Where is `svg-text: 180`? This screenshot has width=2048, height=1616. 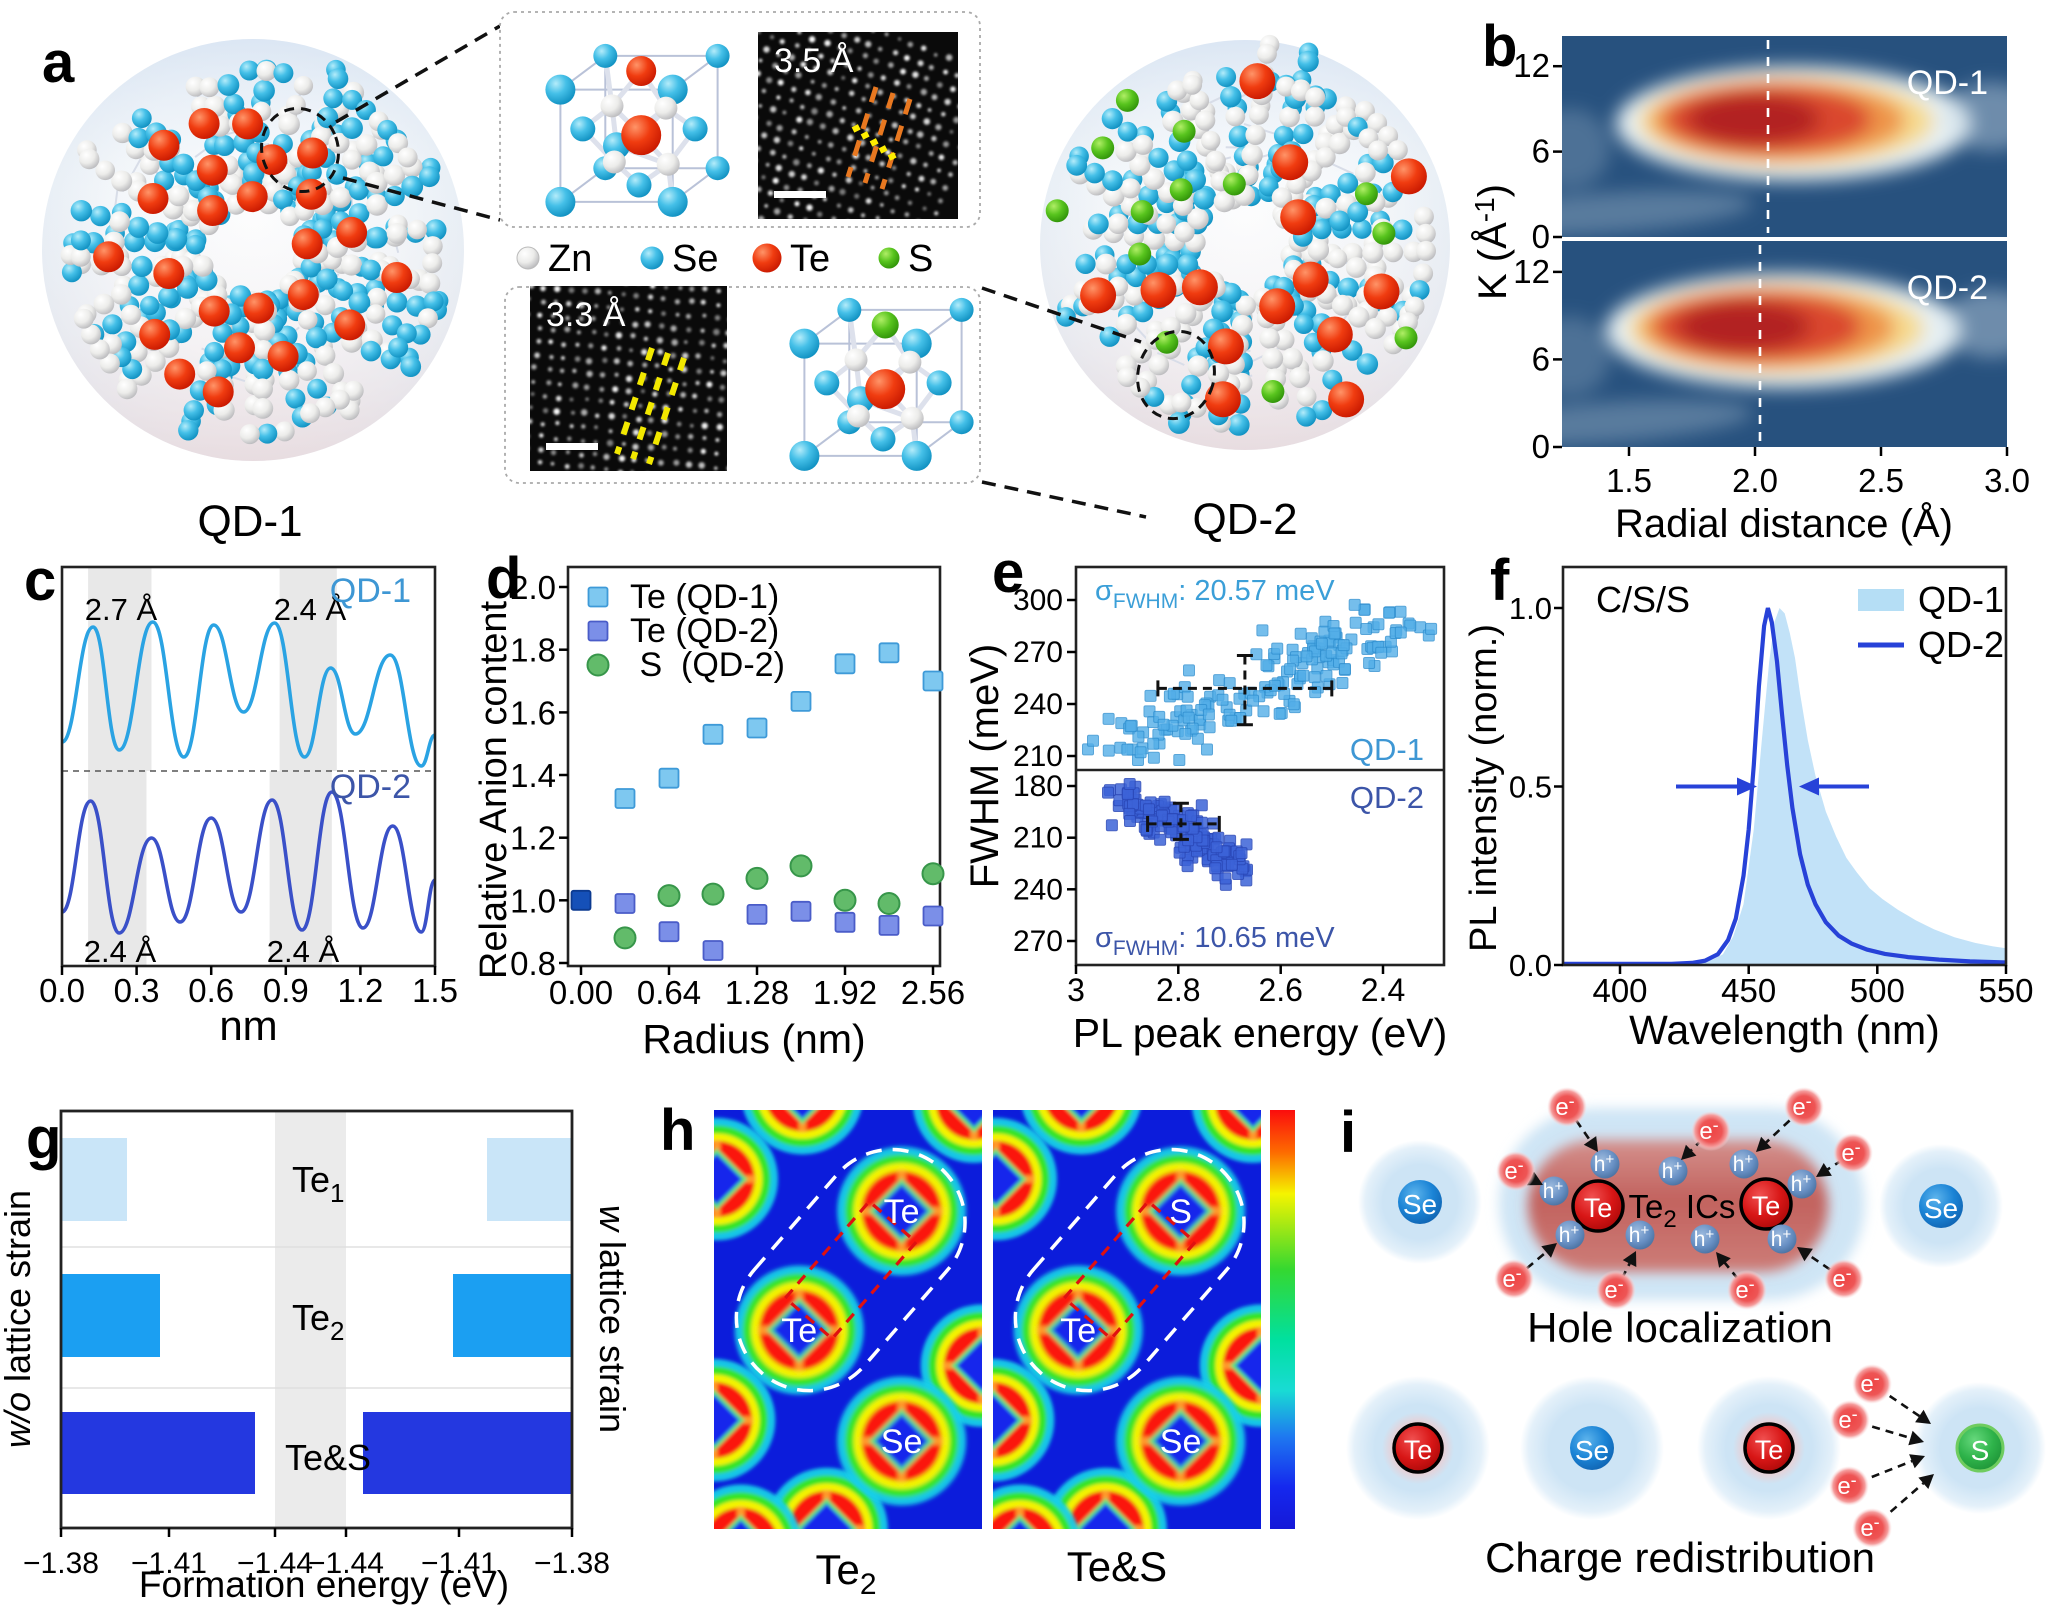
svg-text: 180 is located at coordinates (1038, 786).